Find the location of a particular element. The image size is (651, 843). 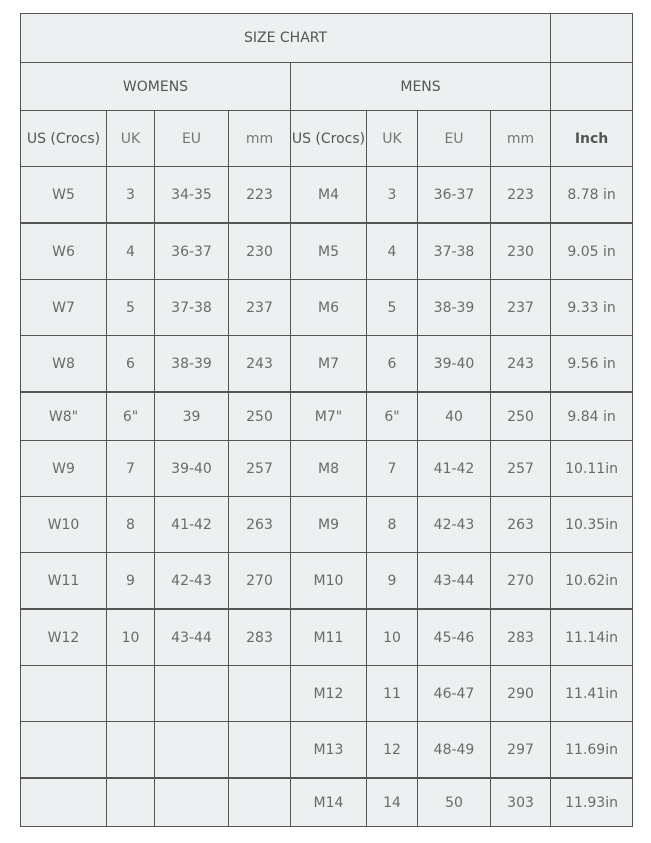

table-cell: 40 is located at coordinates (454, 416).